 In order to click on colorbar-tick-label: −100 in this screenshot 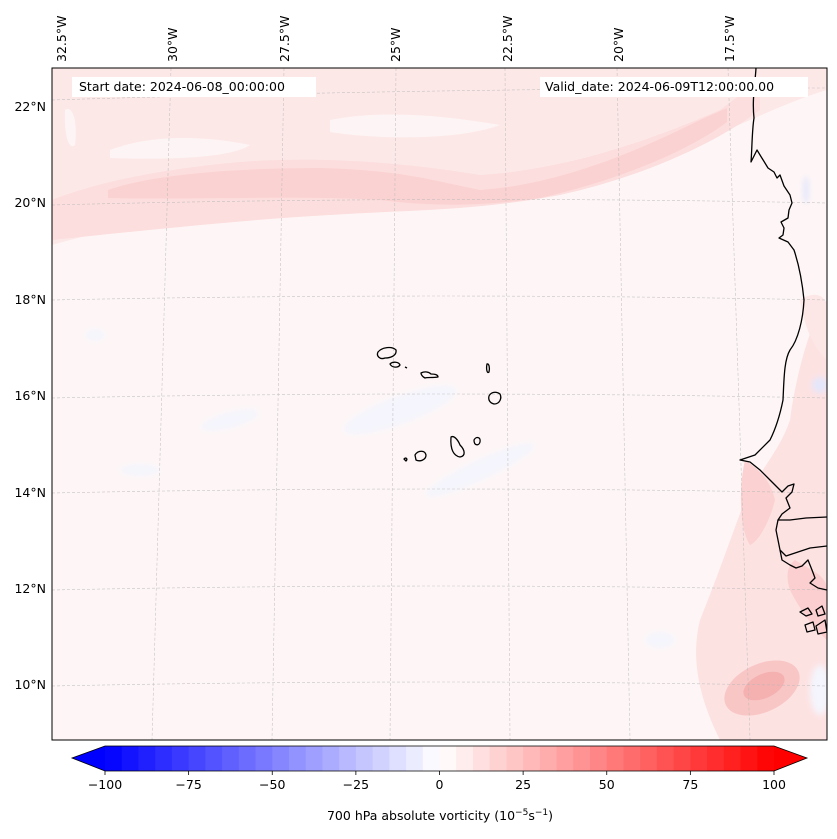, I will do `click(105, 784)`.